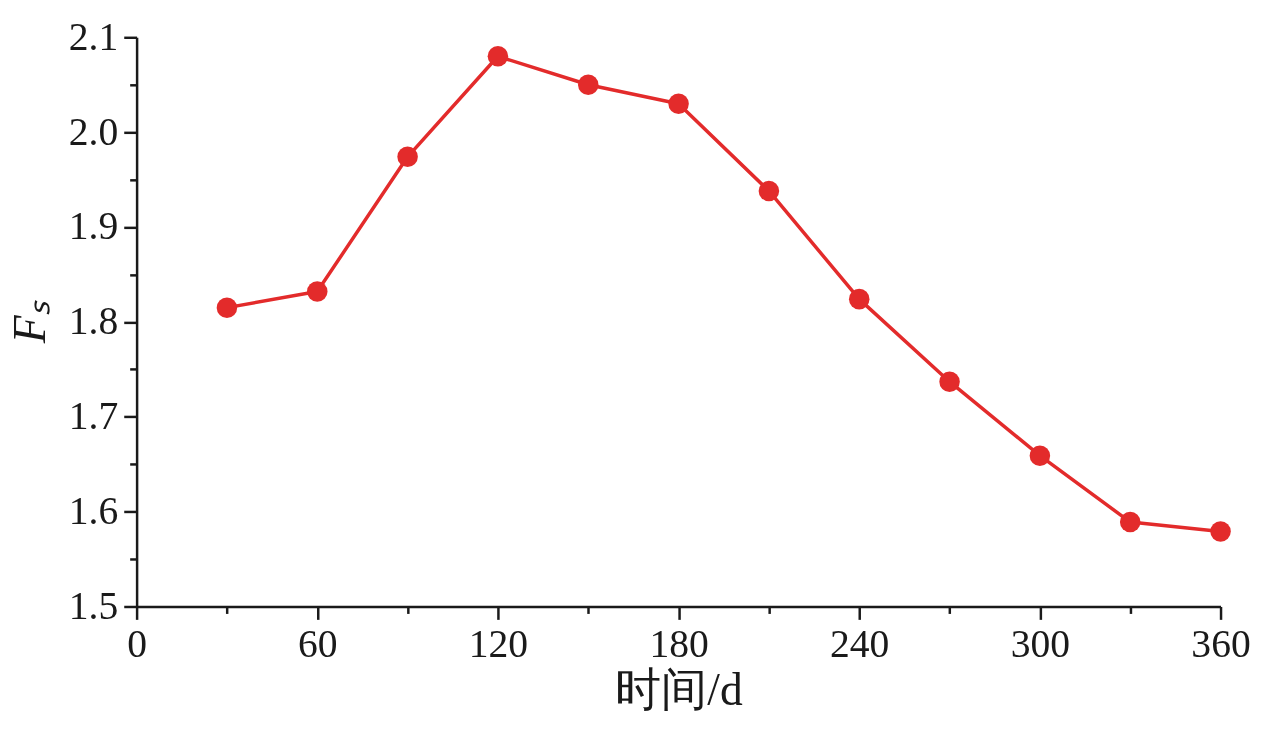 Image resolution: width=1274 pixels, height=733 pixels. Describe the element at coordinates (137, 644) in the screenshot. I see `x-tick-label: 0` at that location.